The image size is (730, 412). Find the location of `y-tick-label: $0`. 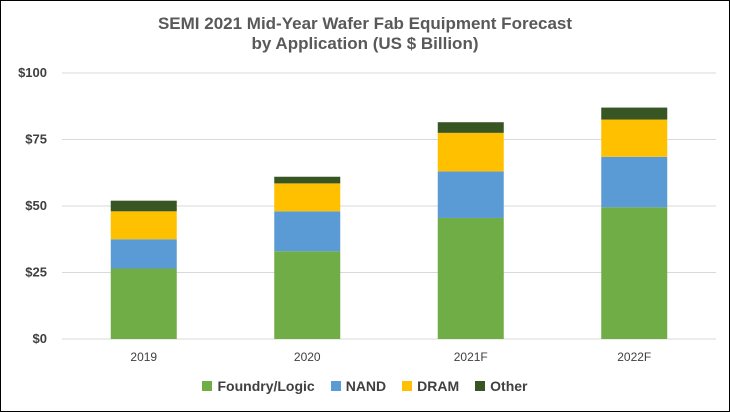

y-tick-label: $0 is located at coordinates (40, 338).